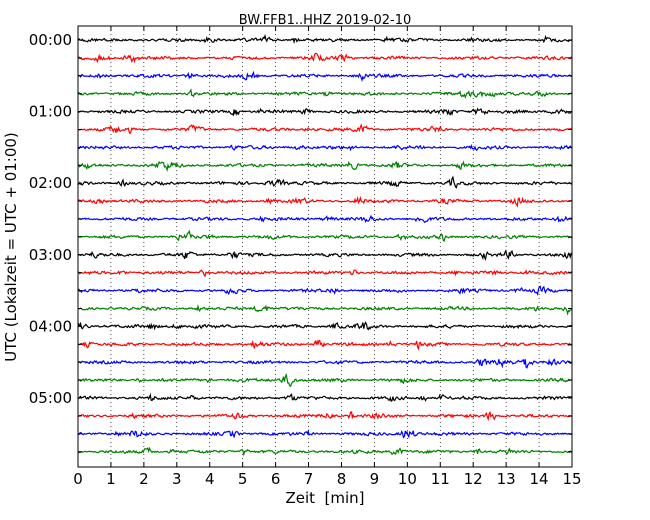 This screenshot has height=520, width=650. I want to click on x-tick-label: 0, so click(78, 479).